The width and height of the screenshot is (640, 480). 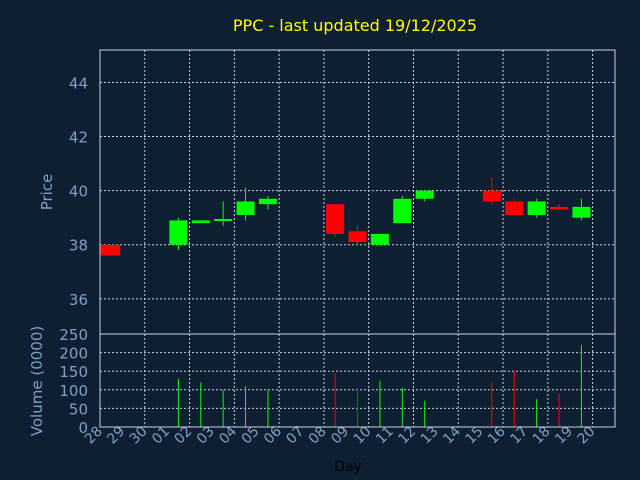 I want to click on volume-axis-label: Volume (0000), so click(x=37, y=381).